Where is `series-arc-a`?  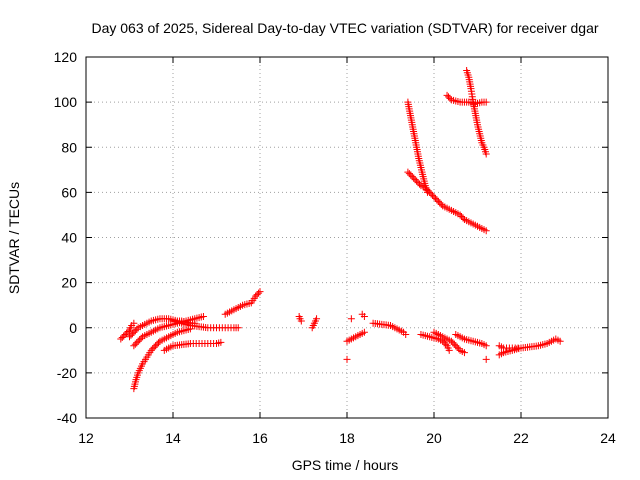
series-arc-a is located at coordinates (127, 331).